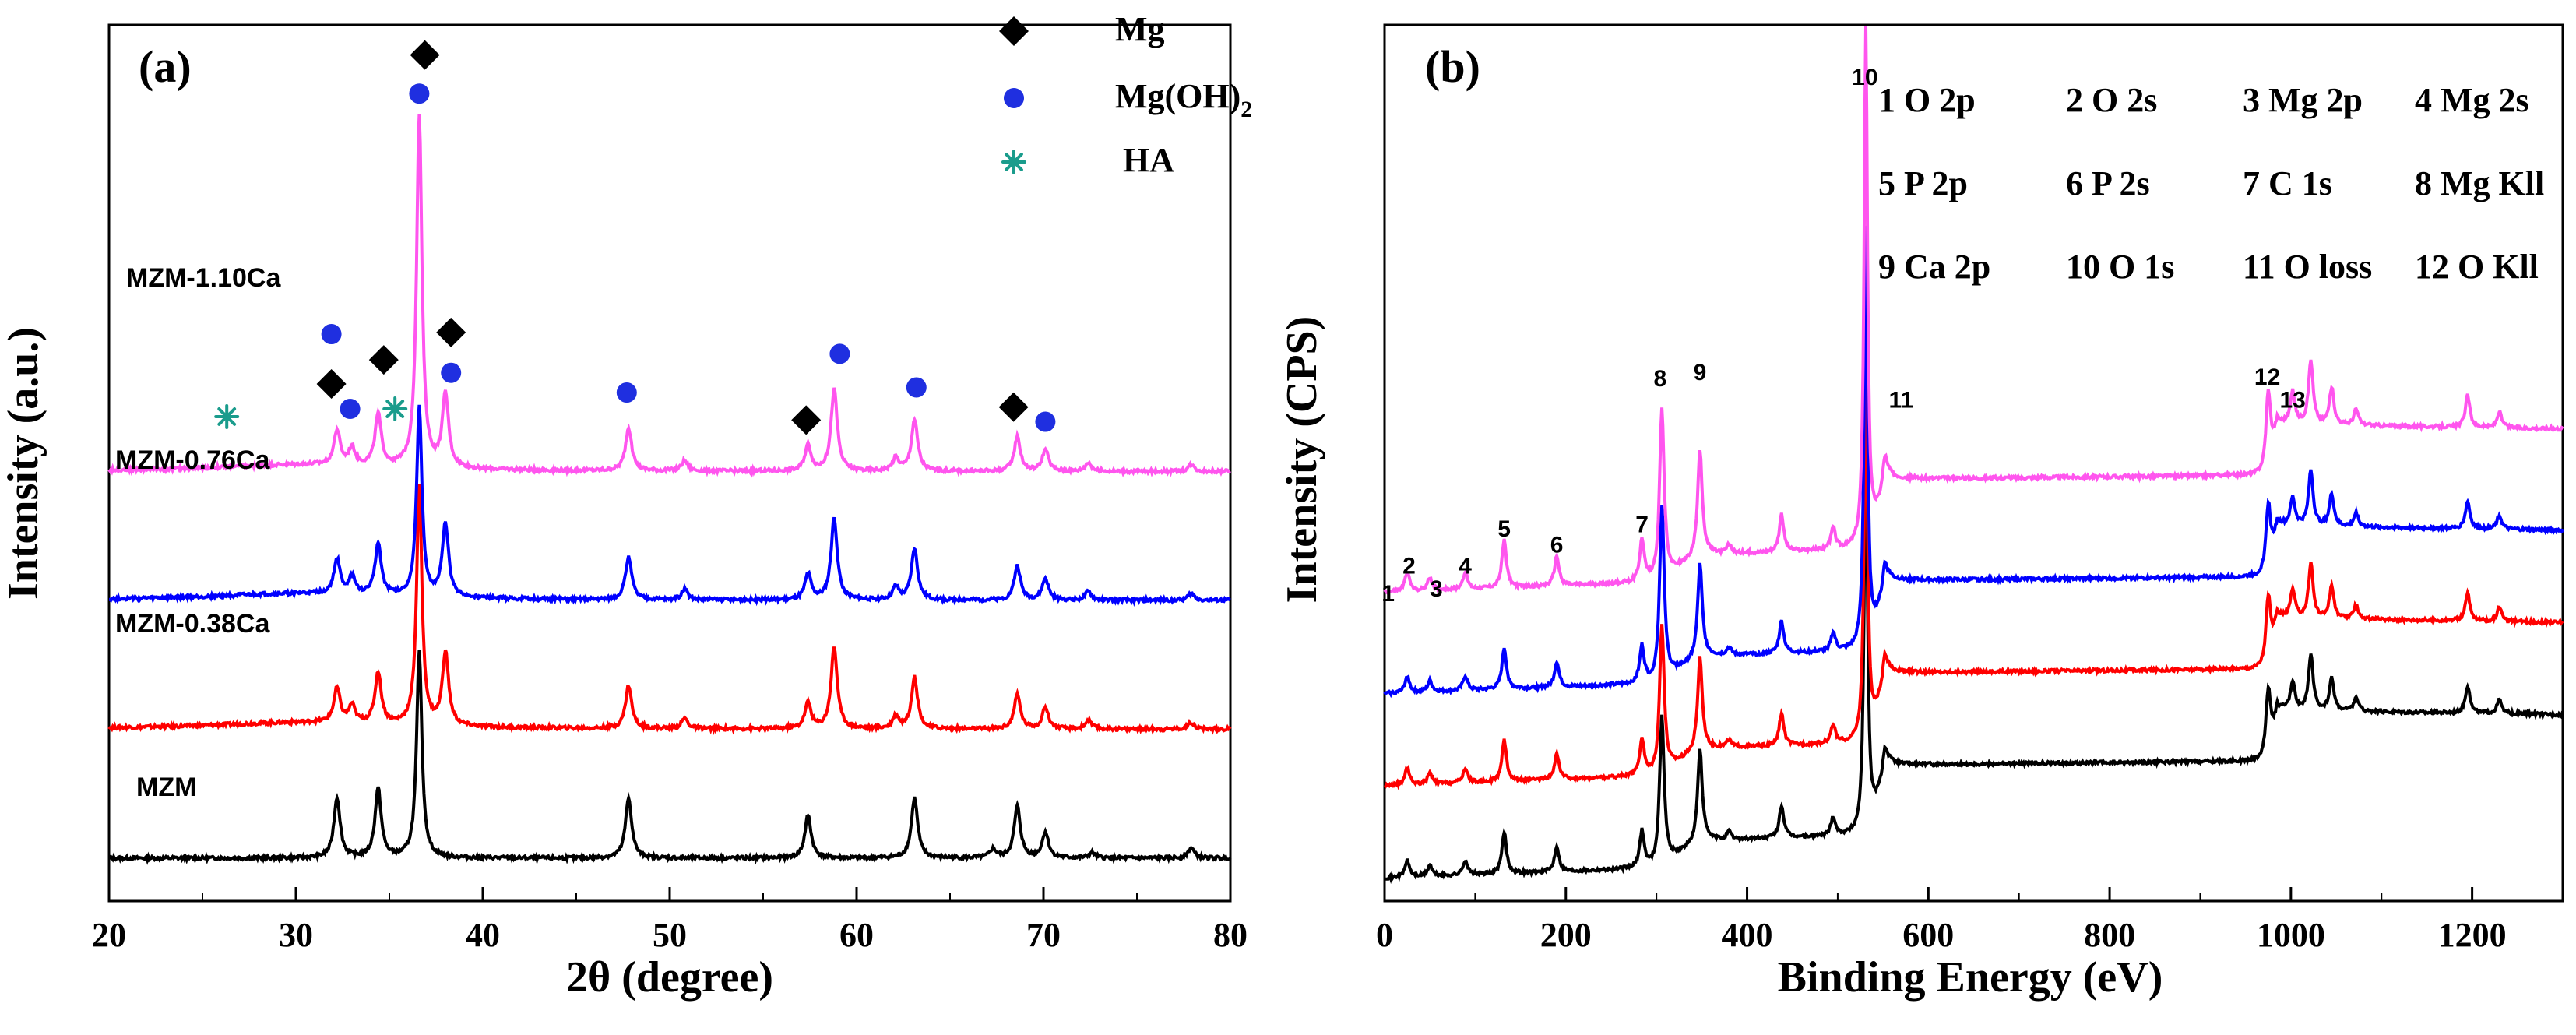 This screenshot has width=2576, height=1035. I want to click on legend-marker-diamond, so click(1014, 31).